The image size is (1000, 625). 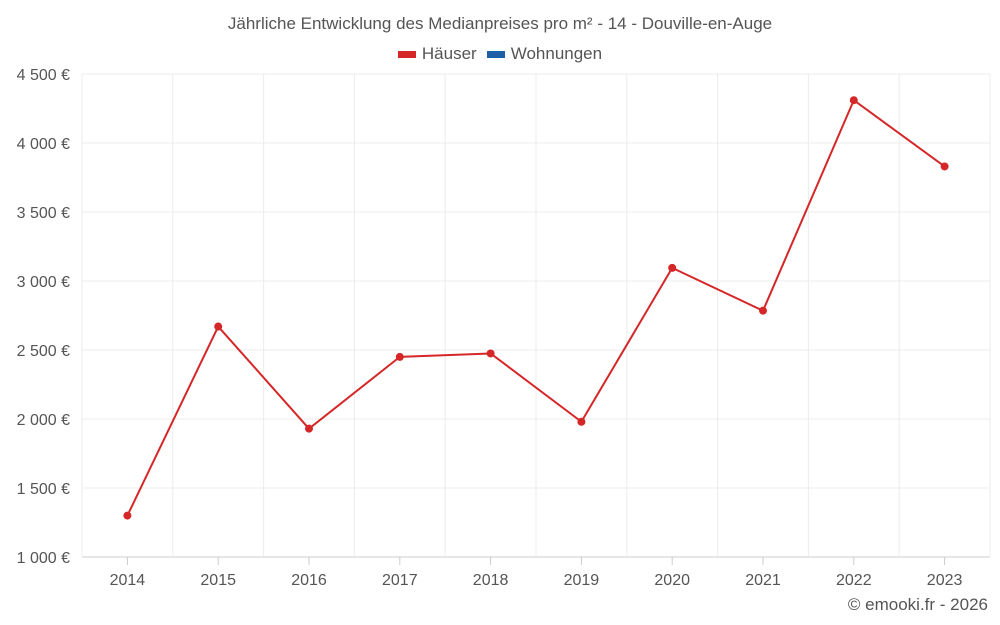 What do you see at coordinates (218, 580) in the screenshot?
I see `x-tick-label: 2015` at bounding box center [218, 580].